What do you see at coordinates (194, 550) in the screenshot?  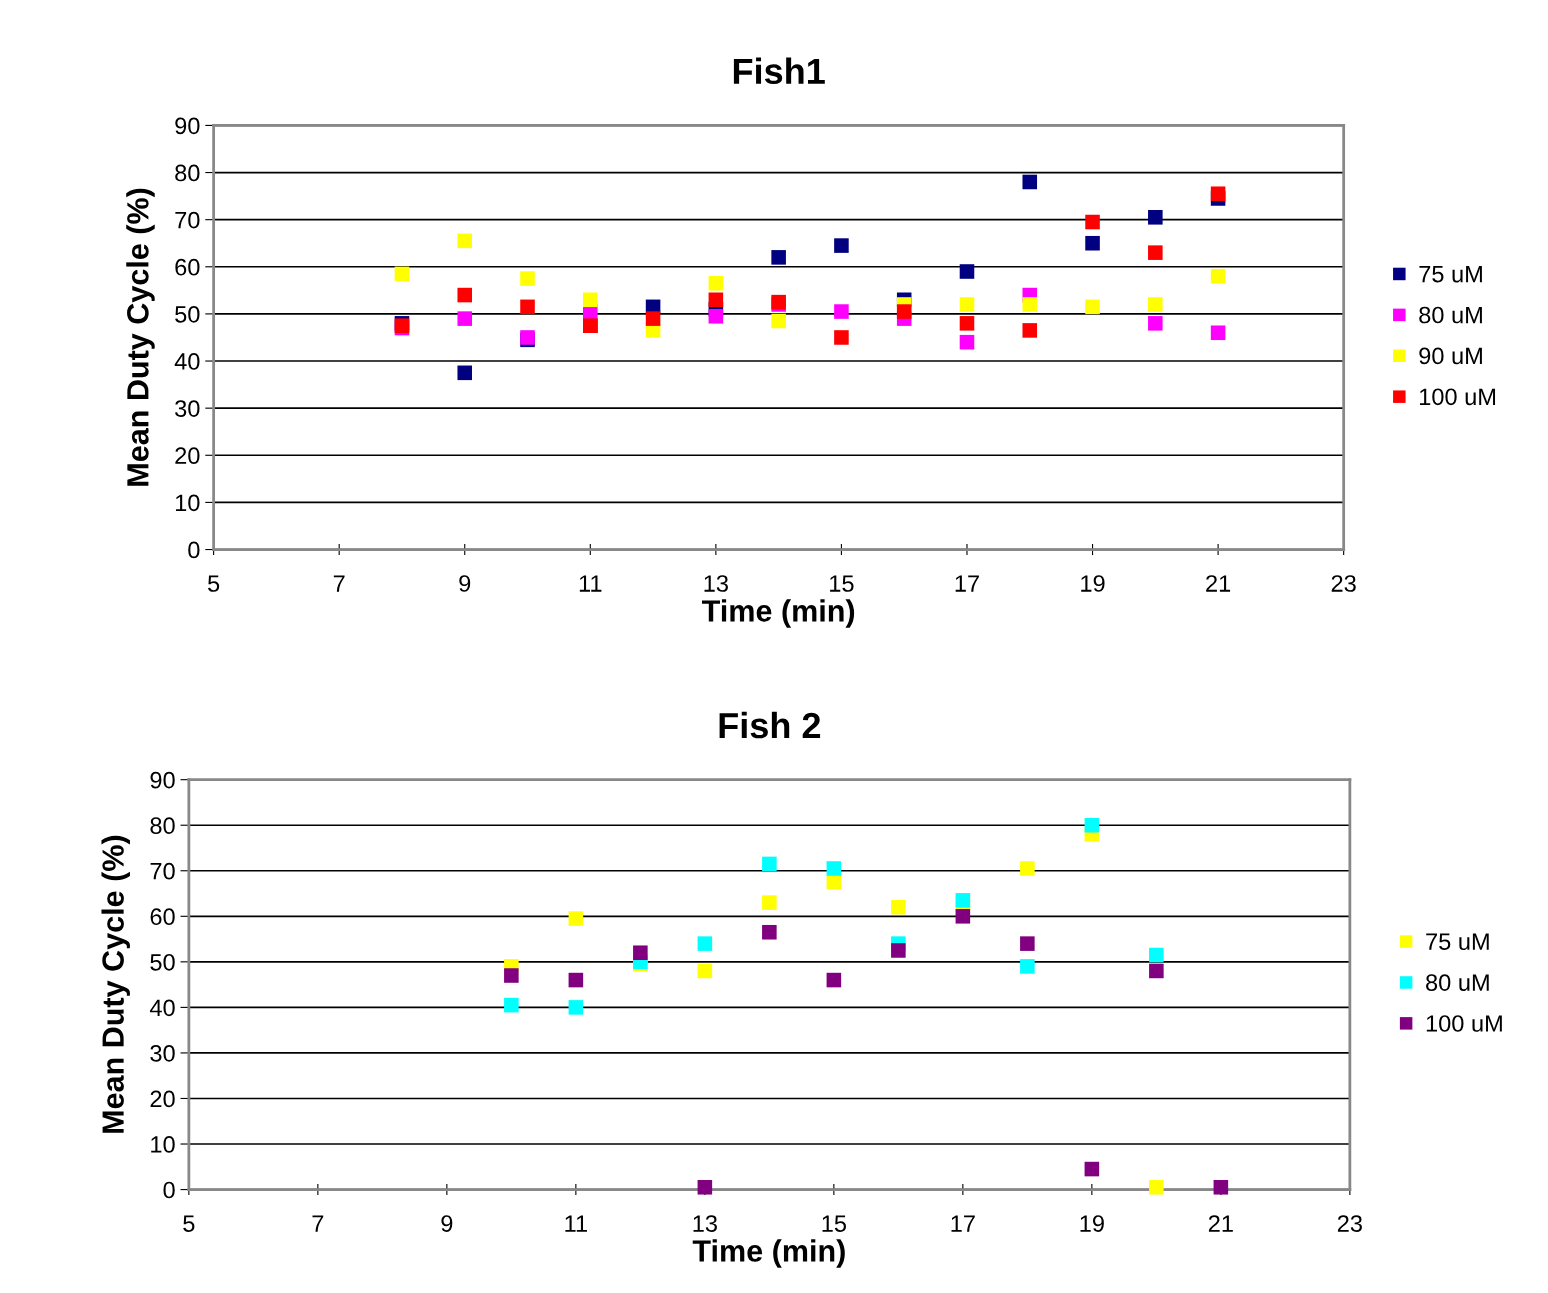 I see `y-tick-label: 0` at bounding box center [194, 550].